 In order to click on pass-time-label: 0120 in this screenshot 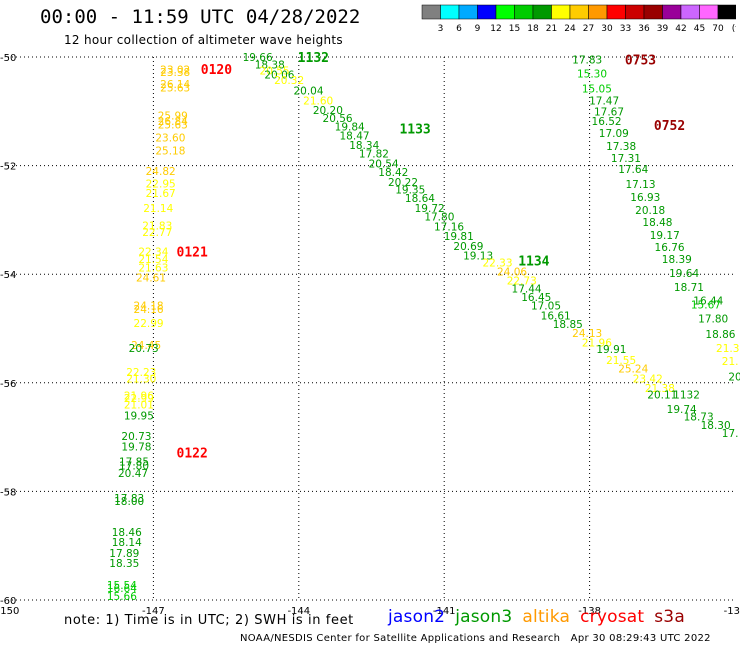, I will do `click(216, 70)`.